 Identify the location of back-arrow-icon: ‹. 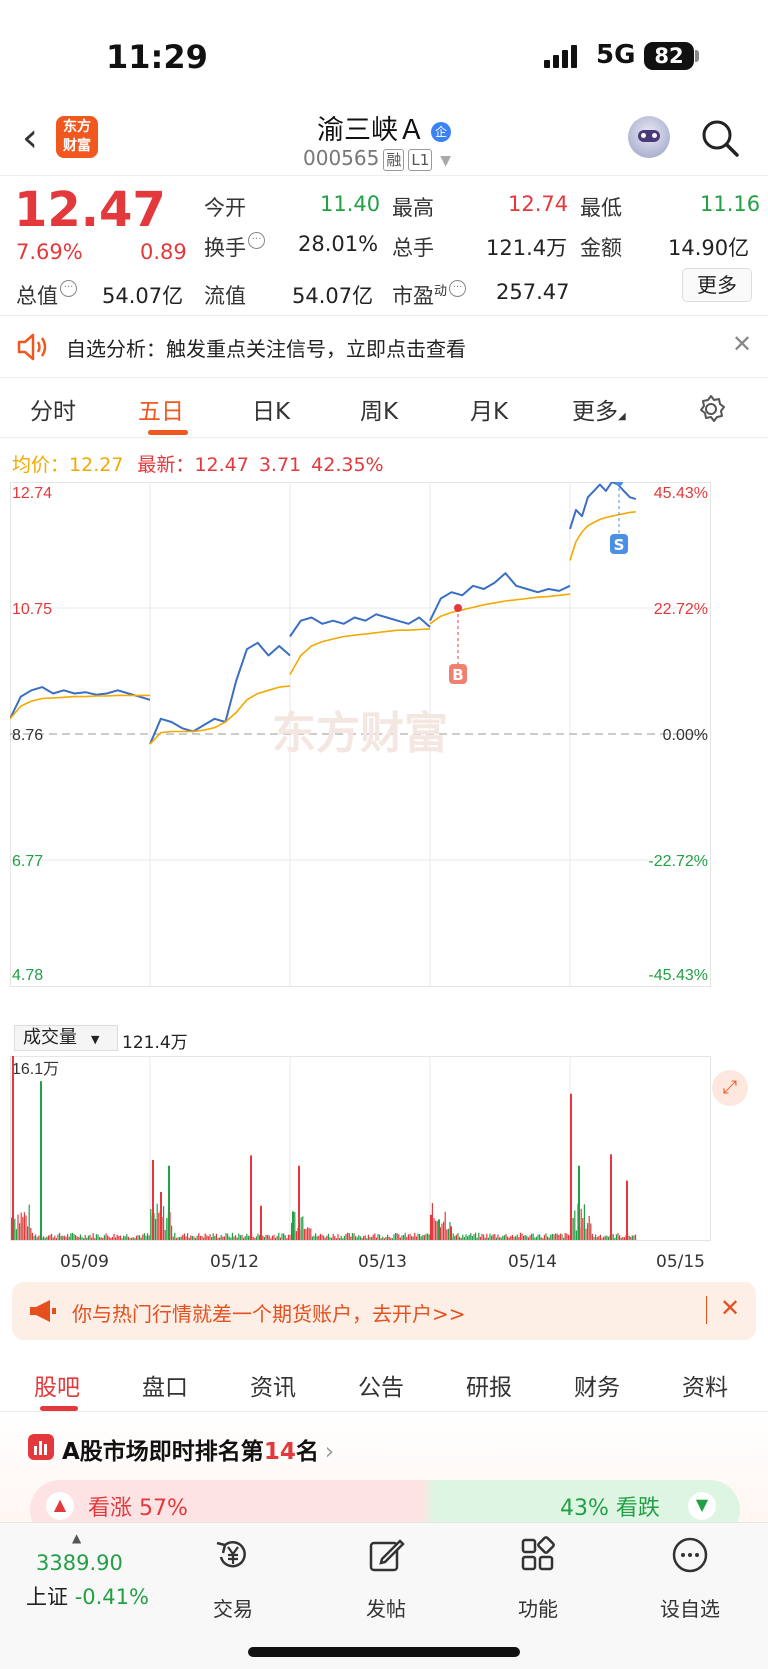
(30, 138).